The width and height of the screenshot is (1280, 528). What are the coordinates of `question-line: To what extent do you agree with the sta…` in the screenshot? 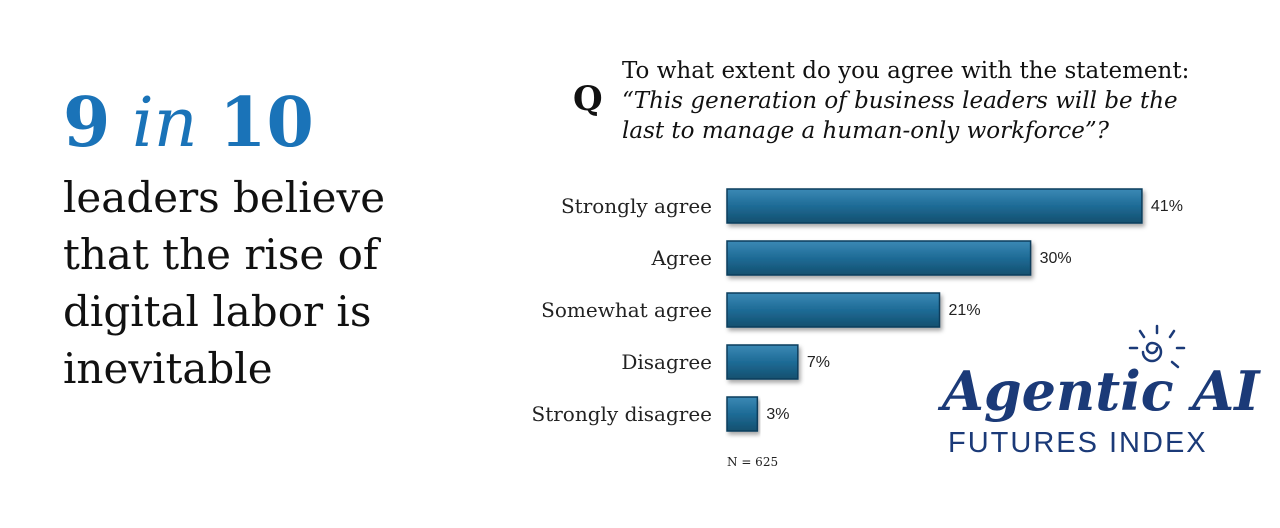 It's located at (905, 71).